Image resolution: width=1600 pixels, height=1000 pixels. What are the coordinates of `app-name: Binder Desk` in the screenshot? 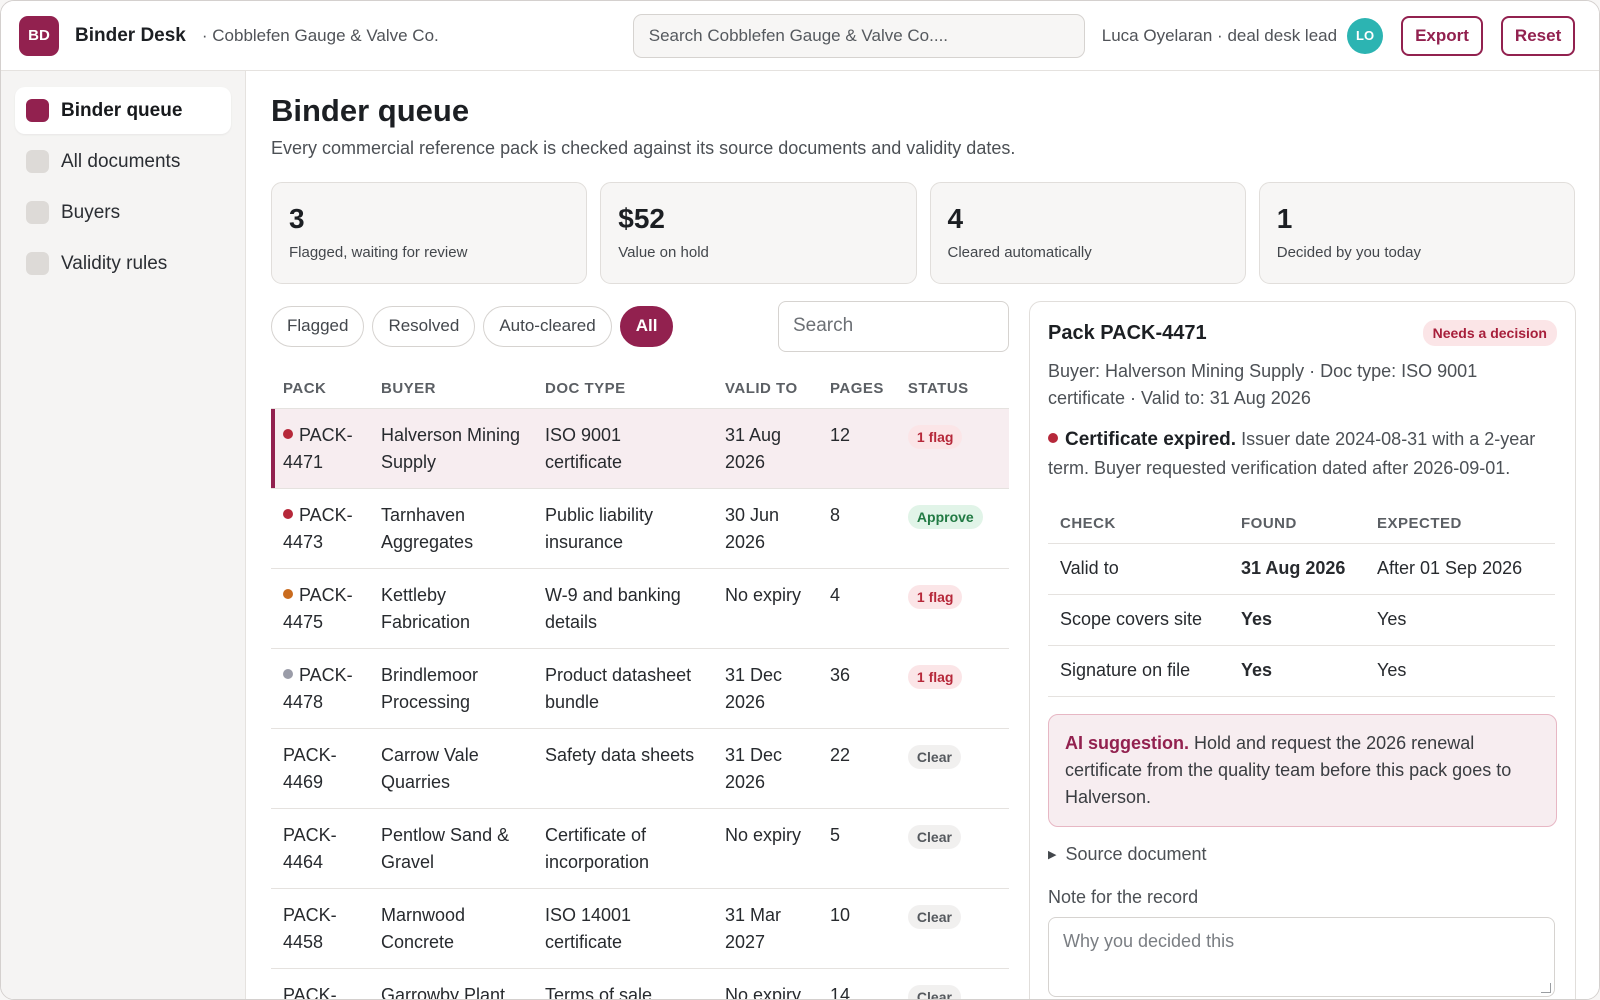 It's located at (130, 35).